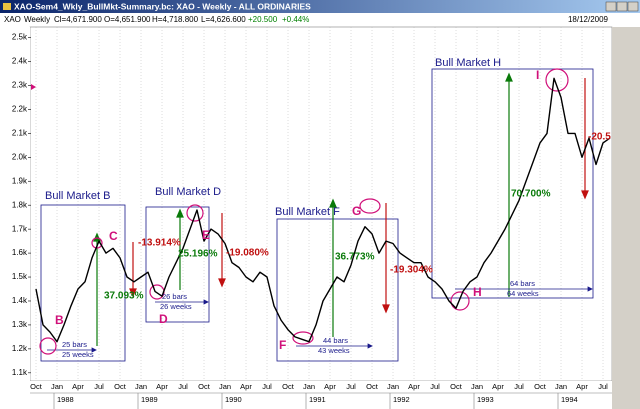 This screenshot has width=640, height=409. What do you see at coordinates (20, 132) in the screenshot?
I see `y-tick-label: 2.1k` at bounding box center [20, 132].